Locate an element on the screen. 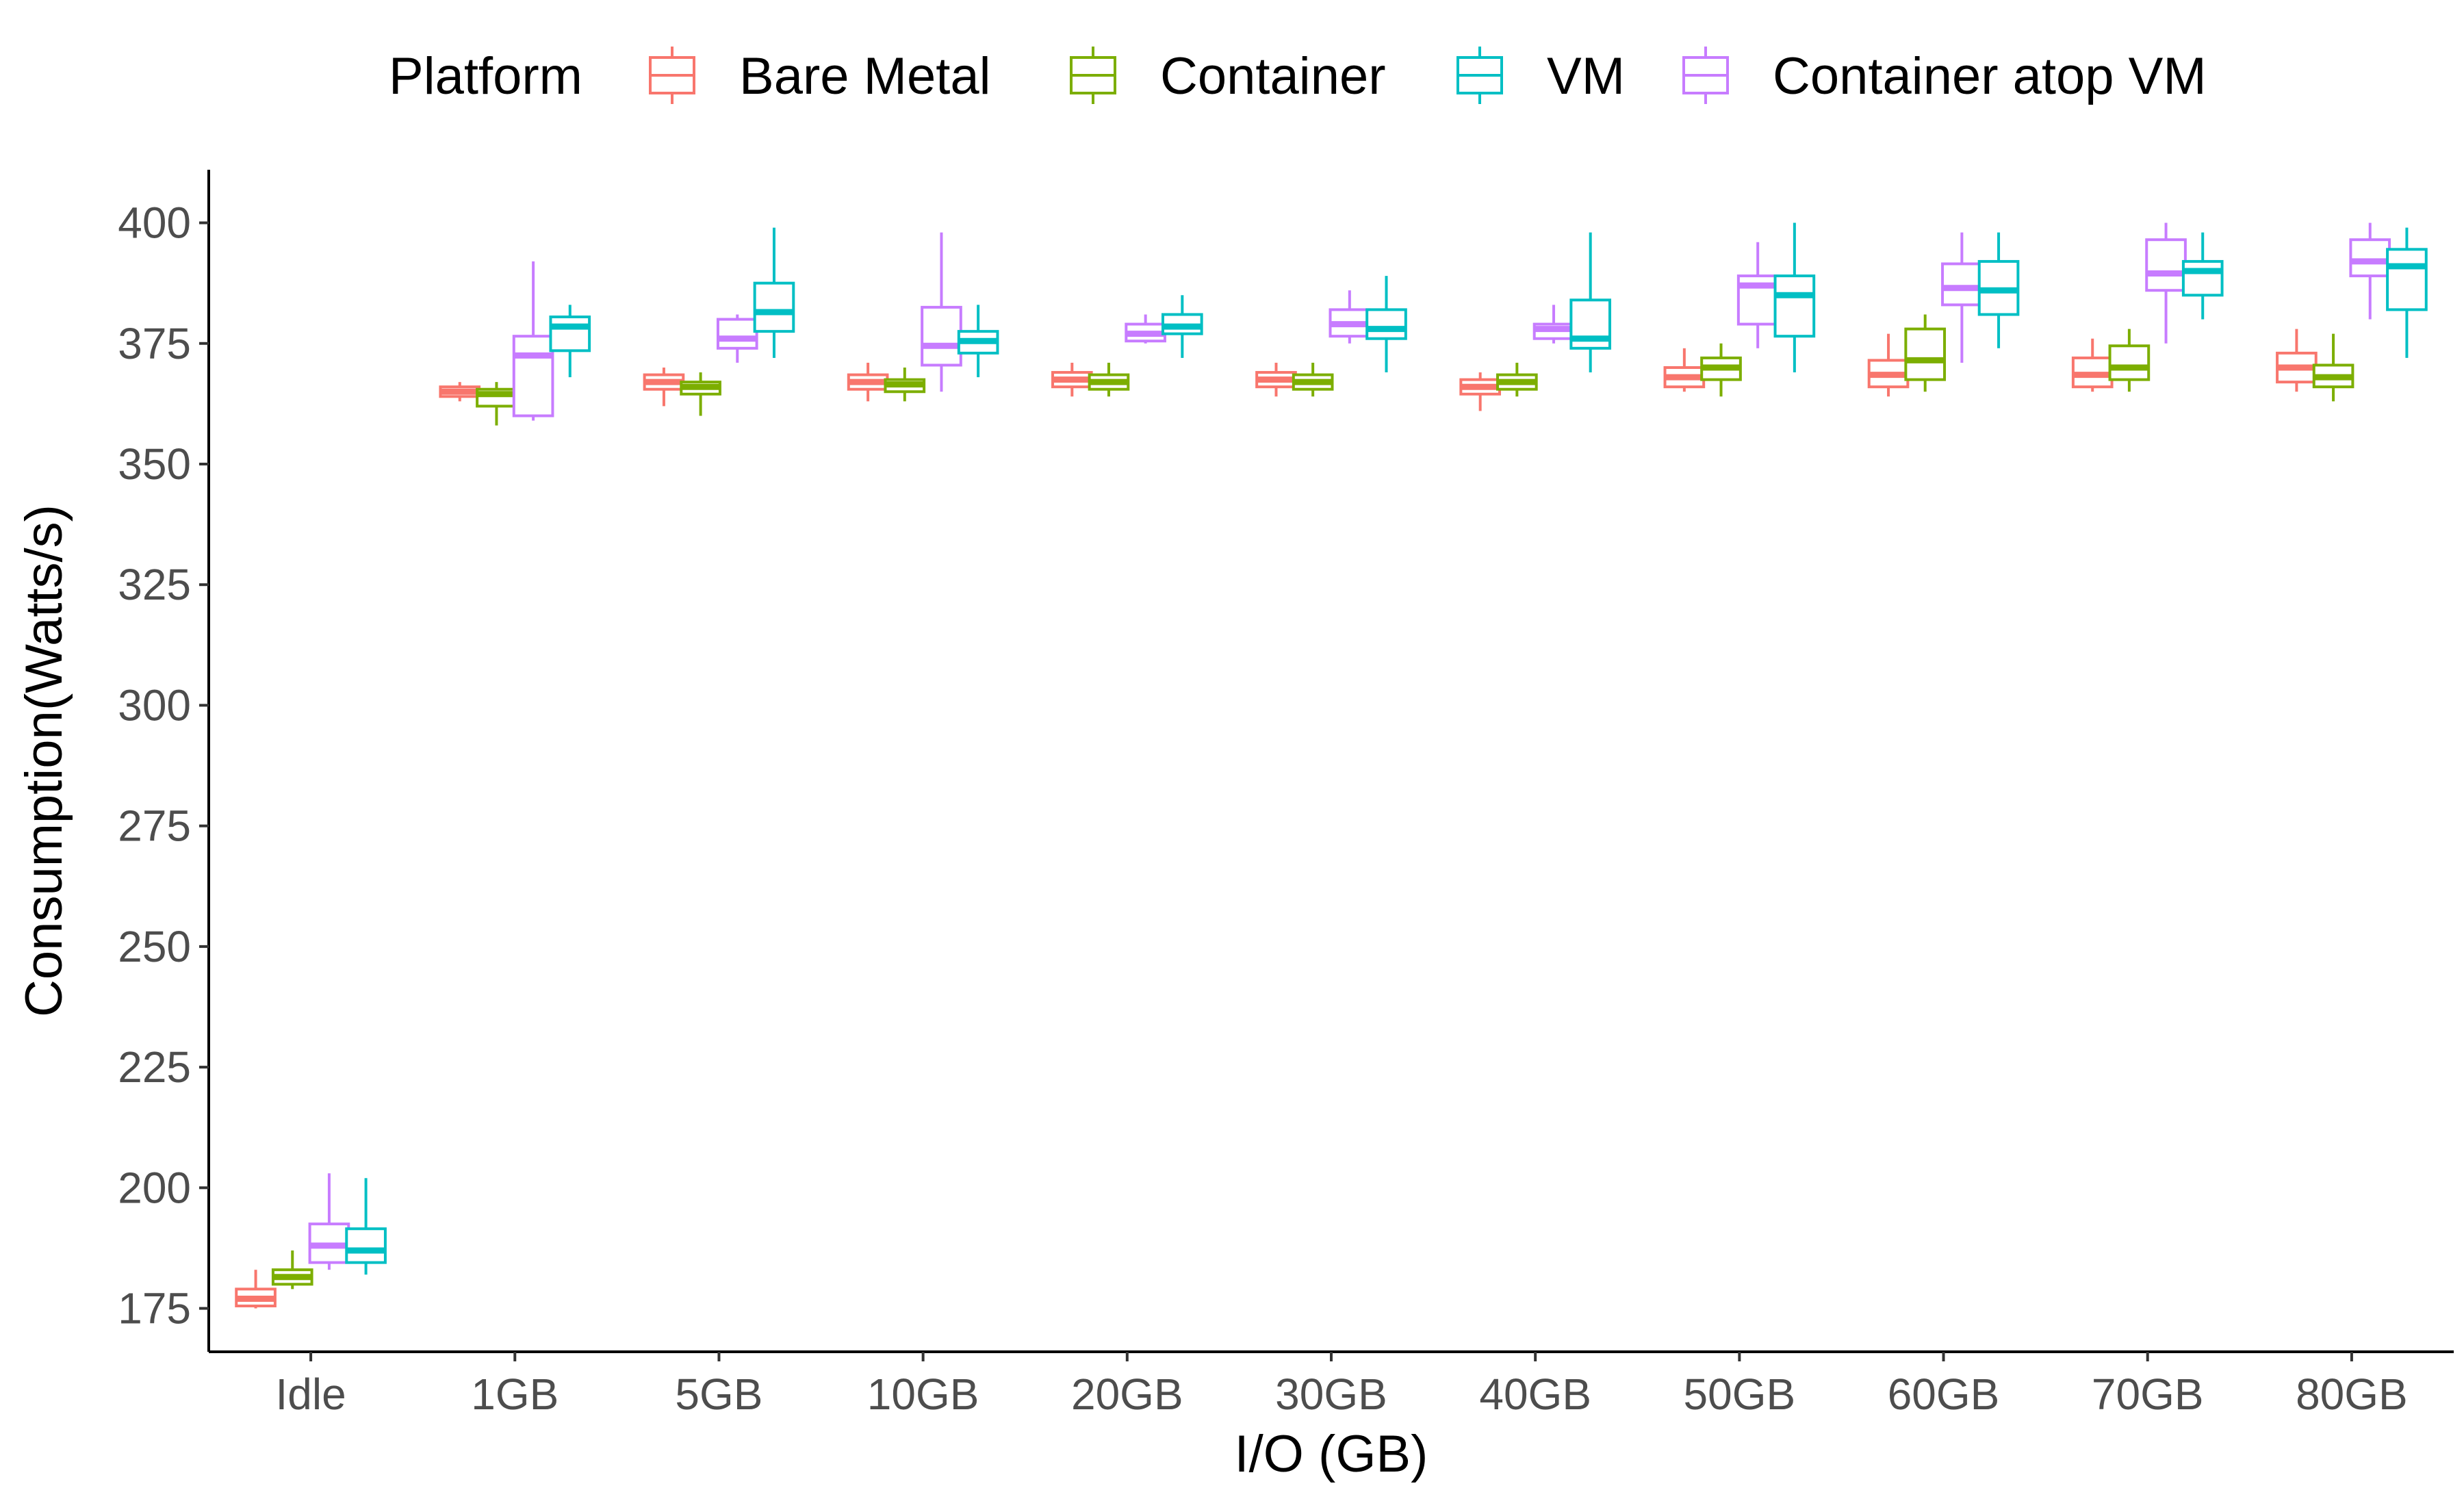 The width and height of the screenshot is (2464, 1488). legend-label: Container is located at coordinates (1273, 76).